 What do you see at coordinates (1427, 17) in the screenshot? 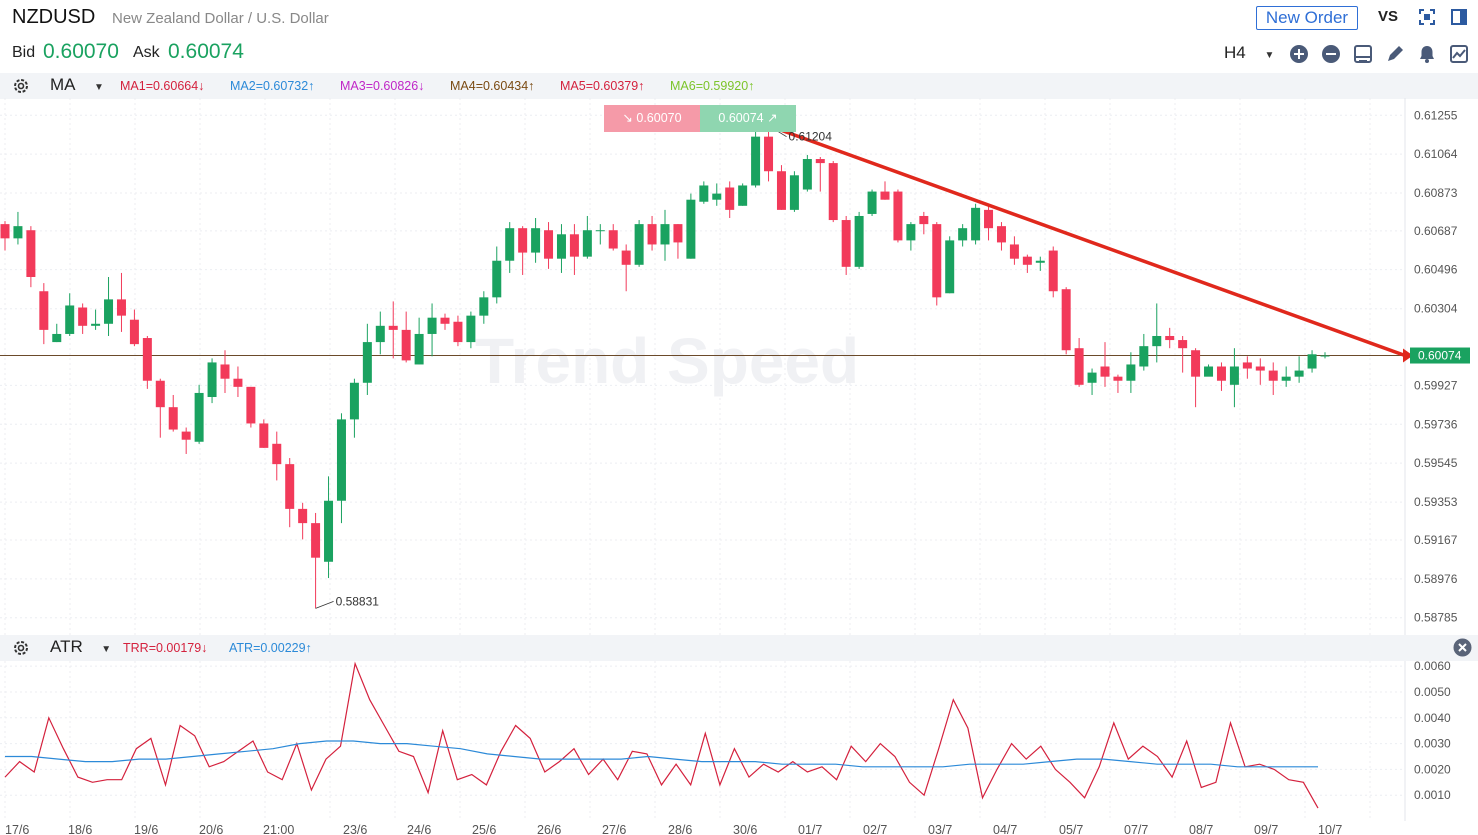
I see `fullscreen-icon` at bounding box center [1427, 17].